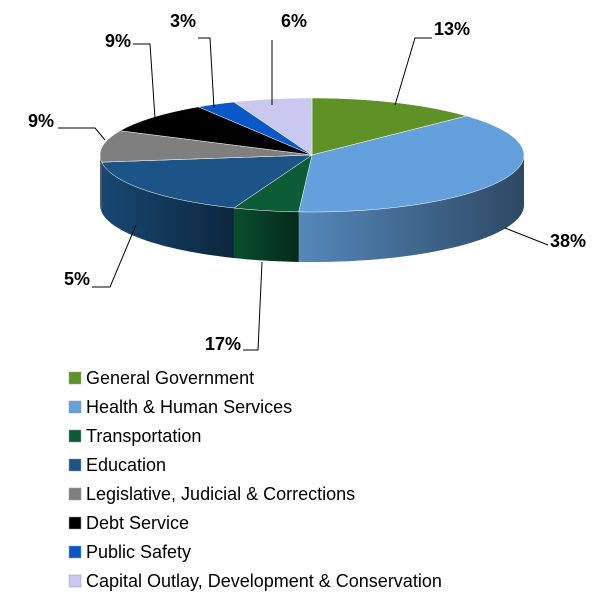 This screenshot has width=610, height=592. Describe the element at coordinates (183, 21) in the screenshot. I see `data-label: 3%` at that location.